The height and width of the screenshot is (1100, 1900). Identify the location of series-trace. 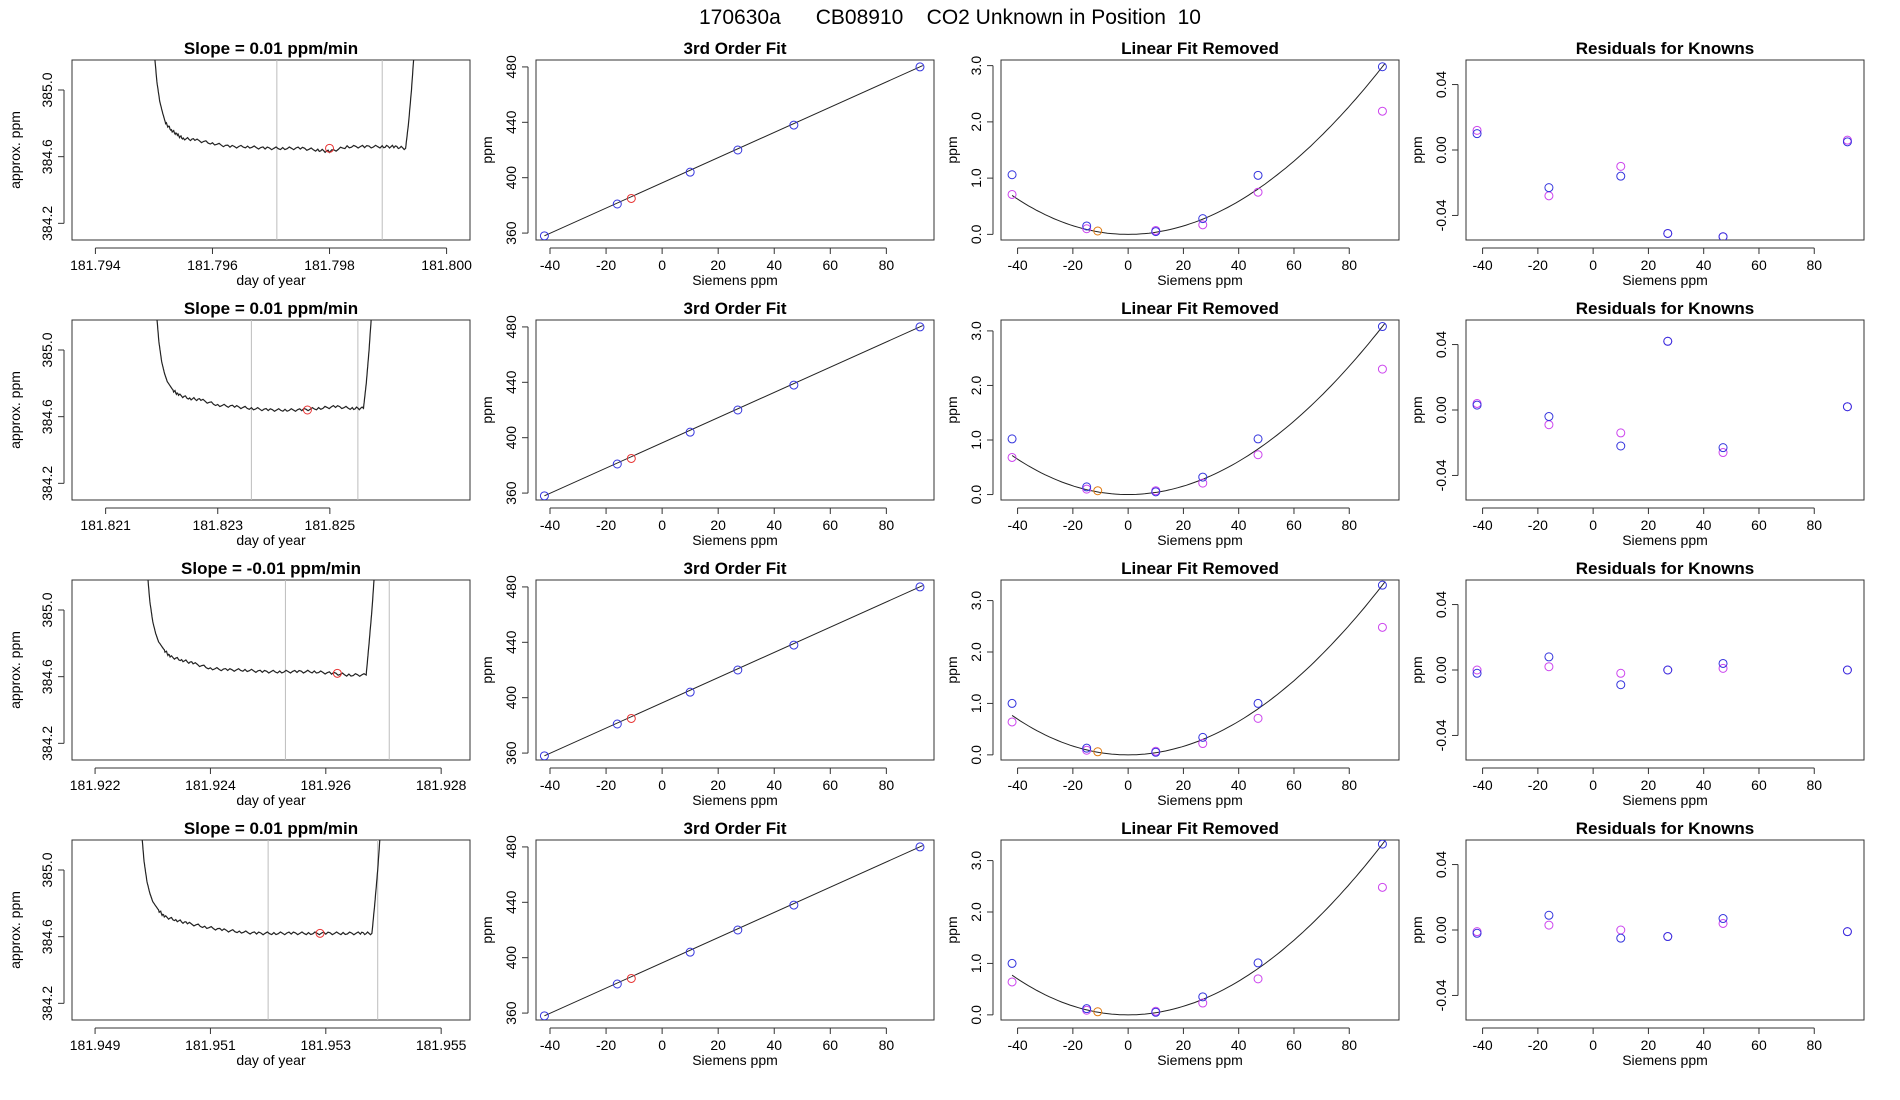
(261, 888).